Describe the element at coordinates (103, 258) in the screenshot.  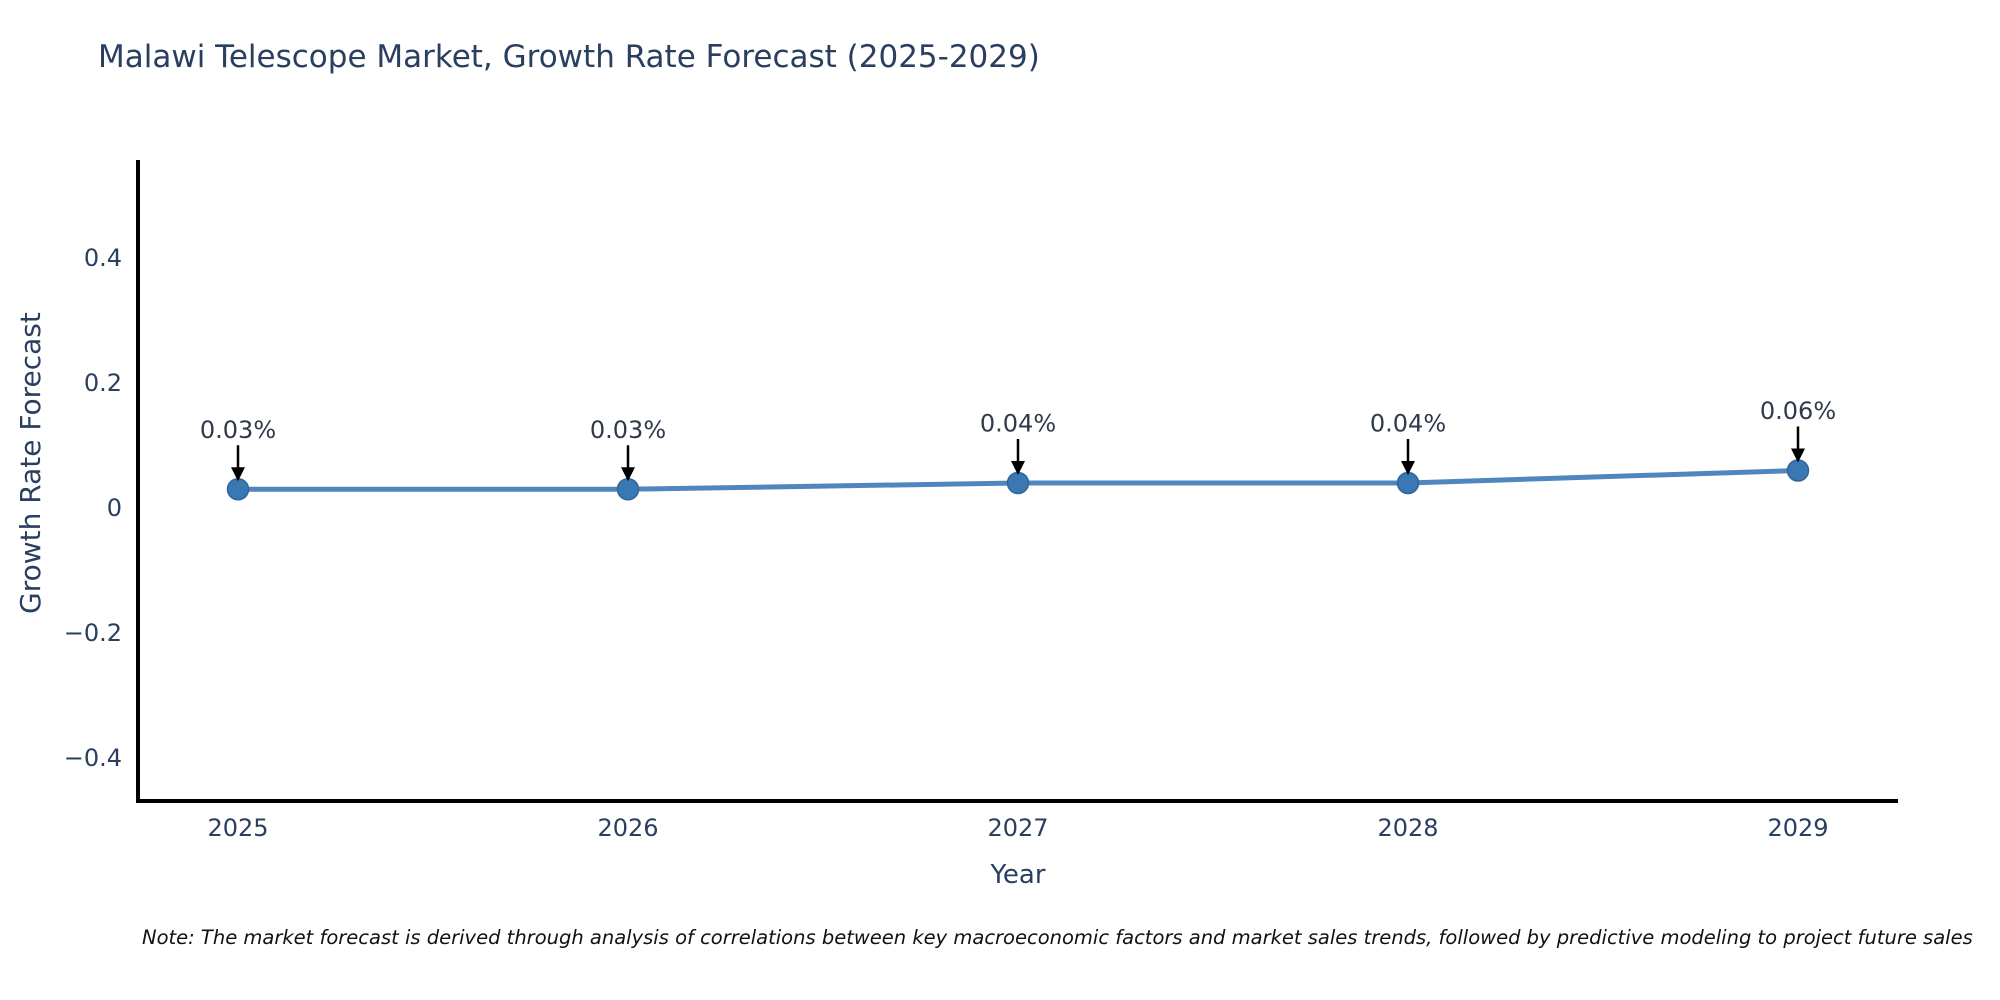
I see `y-tick-label: 0.4` at that location.